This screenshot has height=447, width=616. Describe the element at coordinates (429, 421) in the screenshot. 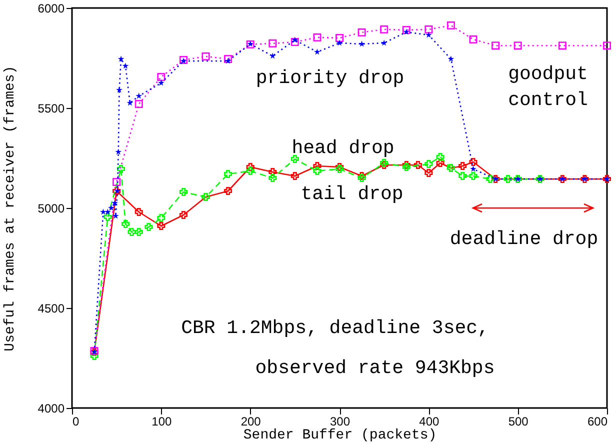

I see `x-tick-label: 400` at that location.